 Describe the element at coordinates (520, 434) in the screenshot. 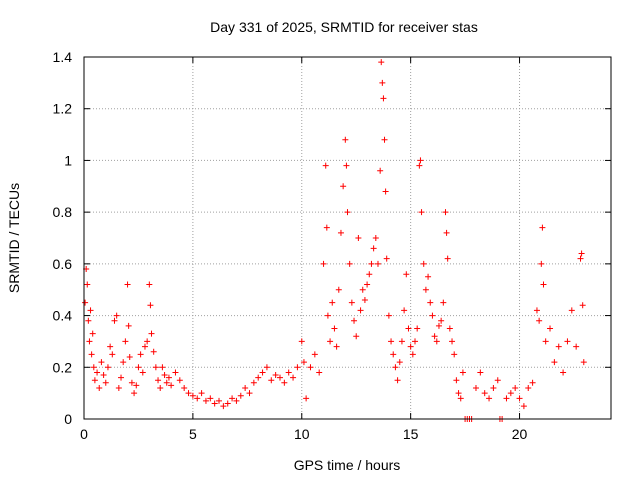

I see `x-tick-label: 20` at that location.